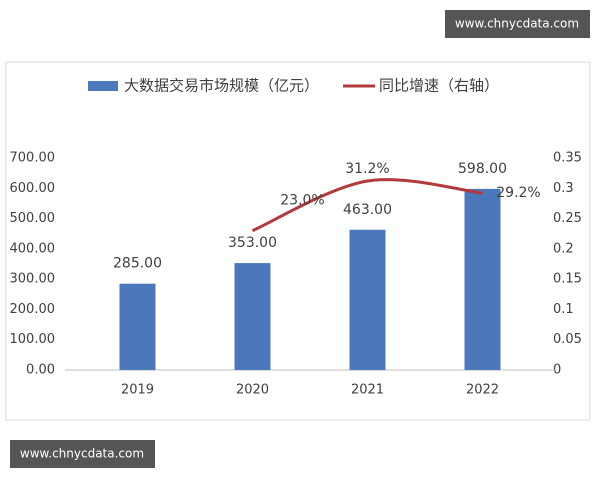  What do you see at coordinates (563, 248) in the screenshot?
I see `y2-tick-label: 0.2` at bounding box center [563, 248].